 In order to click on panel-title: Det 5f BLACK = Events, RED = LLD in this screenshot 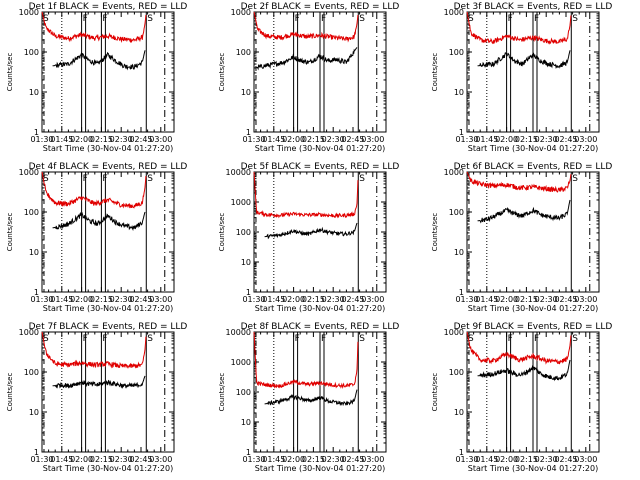, I will do `click(320, 167)`.